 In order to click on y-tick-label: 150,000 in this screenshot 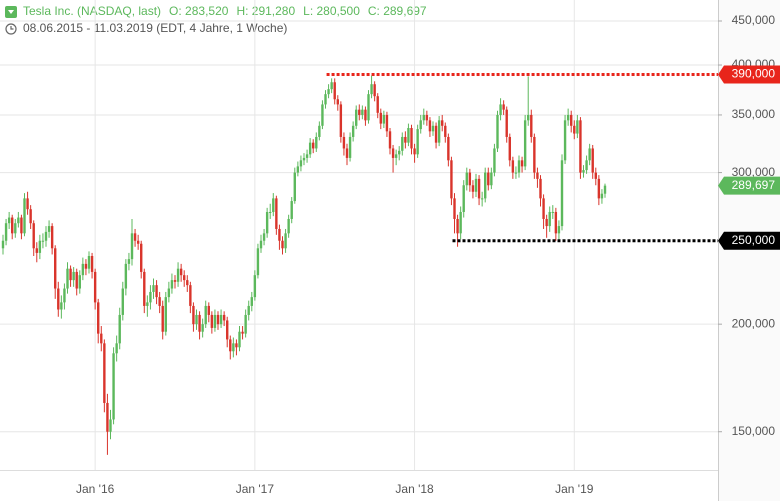, I will do `click(754, 431)`.